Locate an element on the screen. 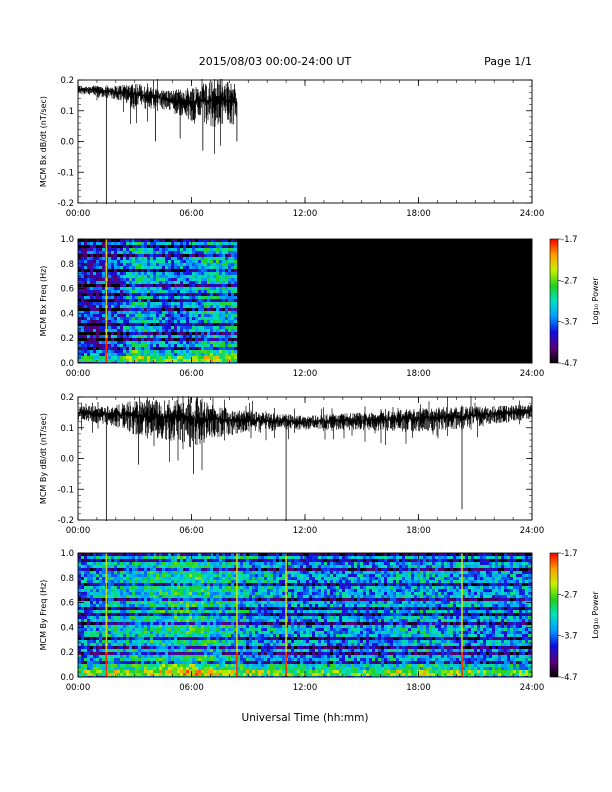 The height and width of the screenshot is (792, 612). x-axis-label: Universal Time (hh:mm) is located at coordinates (305, 718).